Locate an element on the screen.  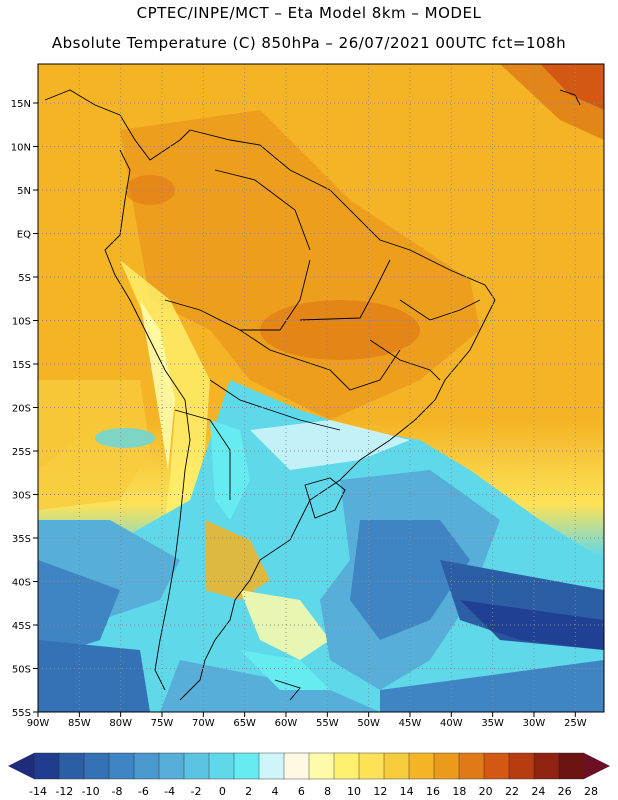
lat-label: 55S is located at coordinates (21, 713).